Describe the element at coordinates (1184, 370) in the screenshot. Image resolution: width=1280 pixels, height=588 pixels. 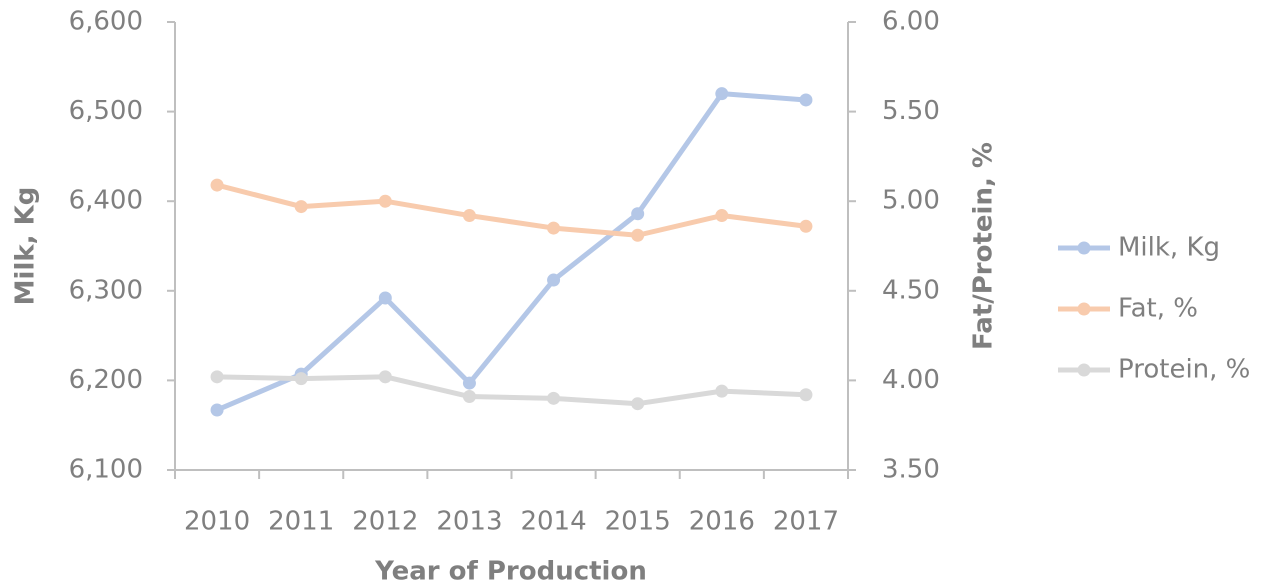
I see `legend-label: Protein, %` at that location.